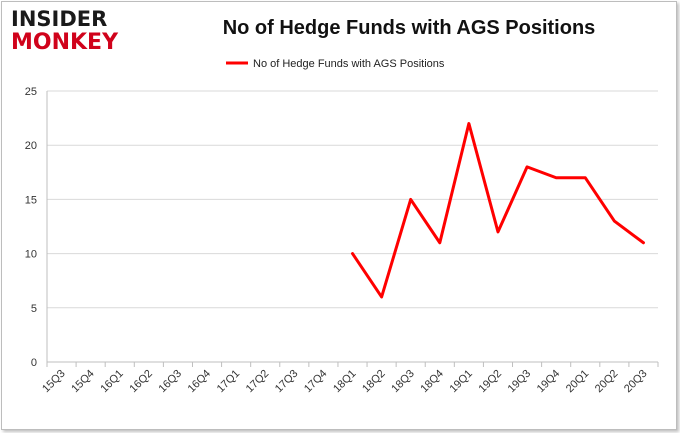  Describe the element at coordinates (171, 382) in the screenshot. I see `x-tick-label: 16Q3` at that location.